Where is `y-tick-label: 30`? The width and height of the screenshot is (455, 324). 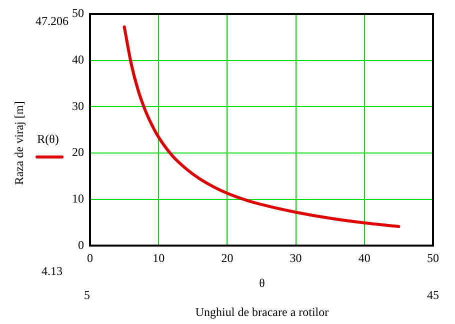 y-tick-label: 30 is located at coordinates (78, 105).